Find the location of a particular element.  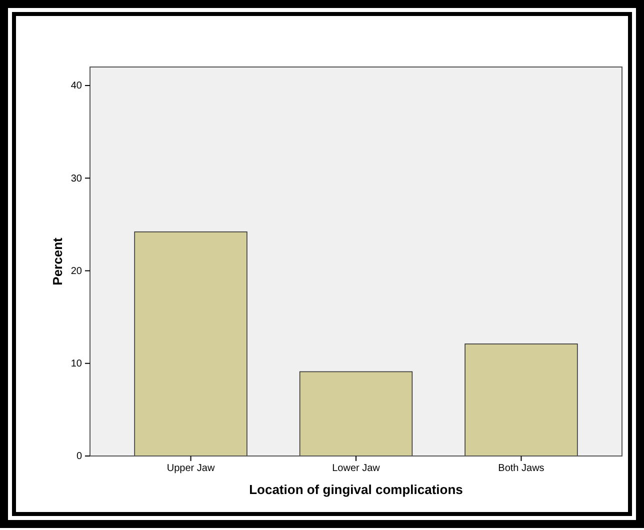

x-tick-label: Upper Jaw is located at coordinates (191, 468).